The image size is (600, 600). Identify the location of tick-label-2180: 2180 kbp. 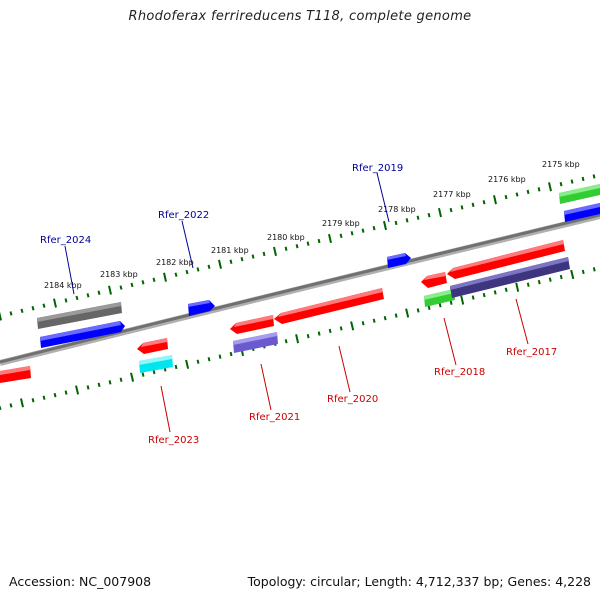
(286, 237).